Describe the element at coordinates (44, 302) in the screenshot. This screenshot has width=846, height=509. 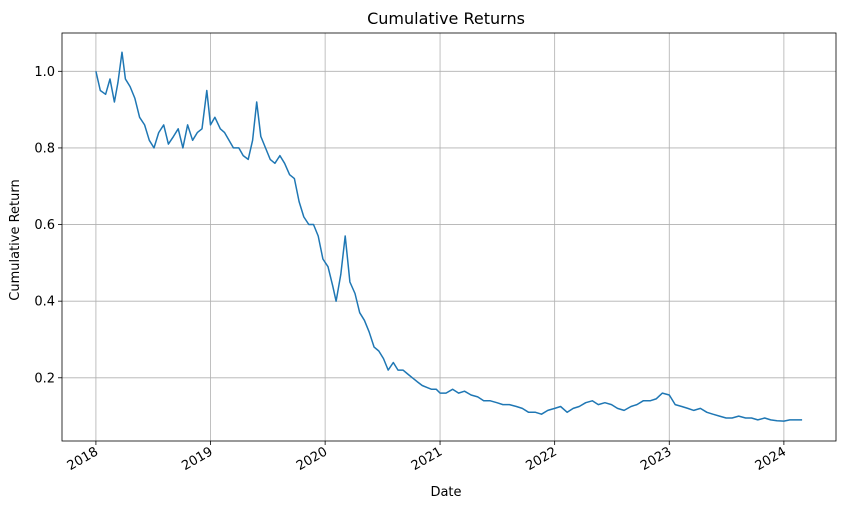
I see `y-tick-label: 0.4` at that location.